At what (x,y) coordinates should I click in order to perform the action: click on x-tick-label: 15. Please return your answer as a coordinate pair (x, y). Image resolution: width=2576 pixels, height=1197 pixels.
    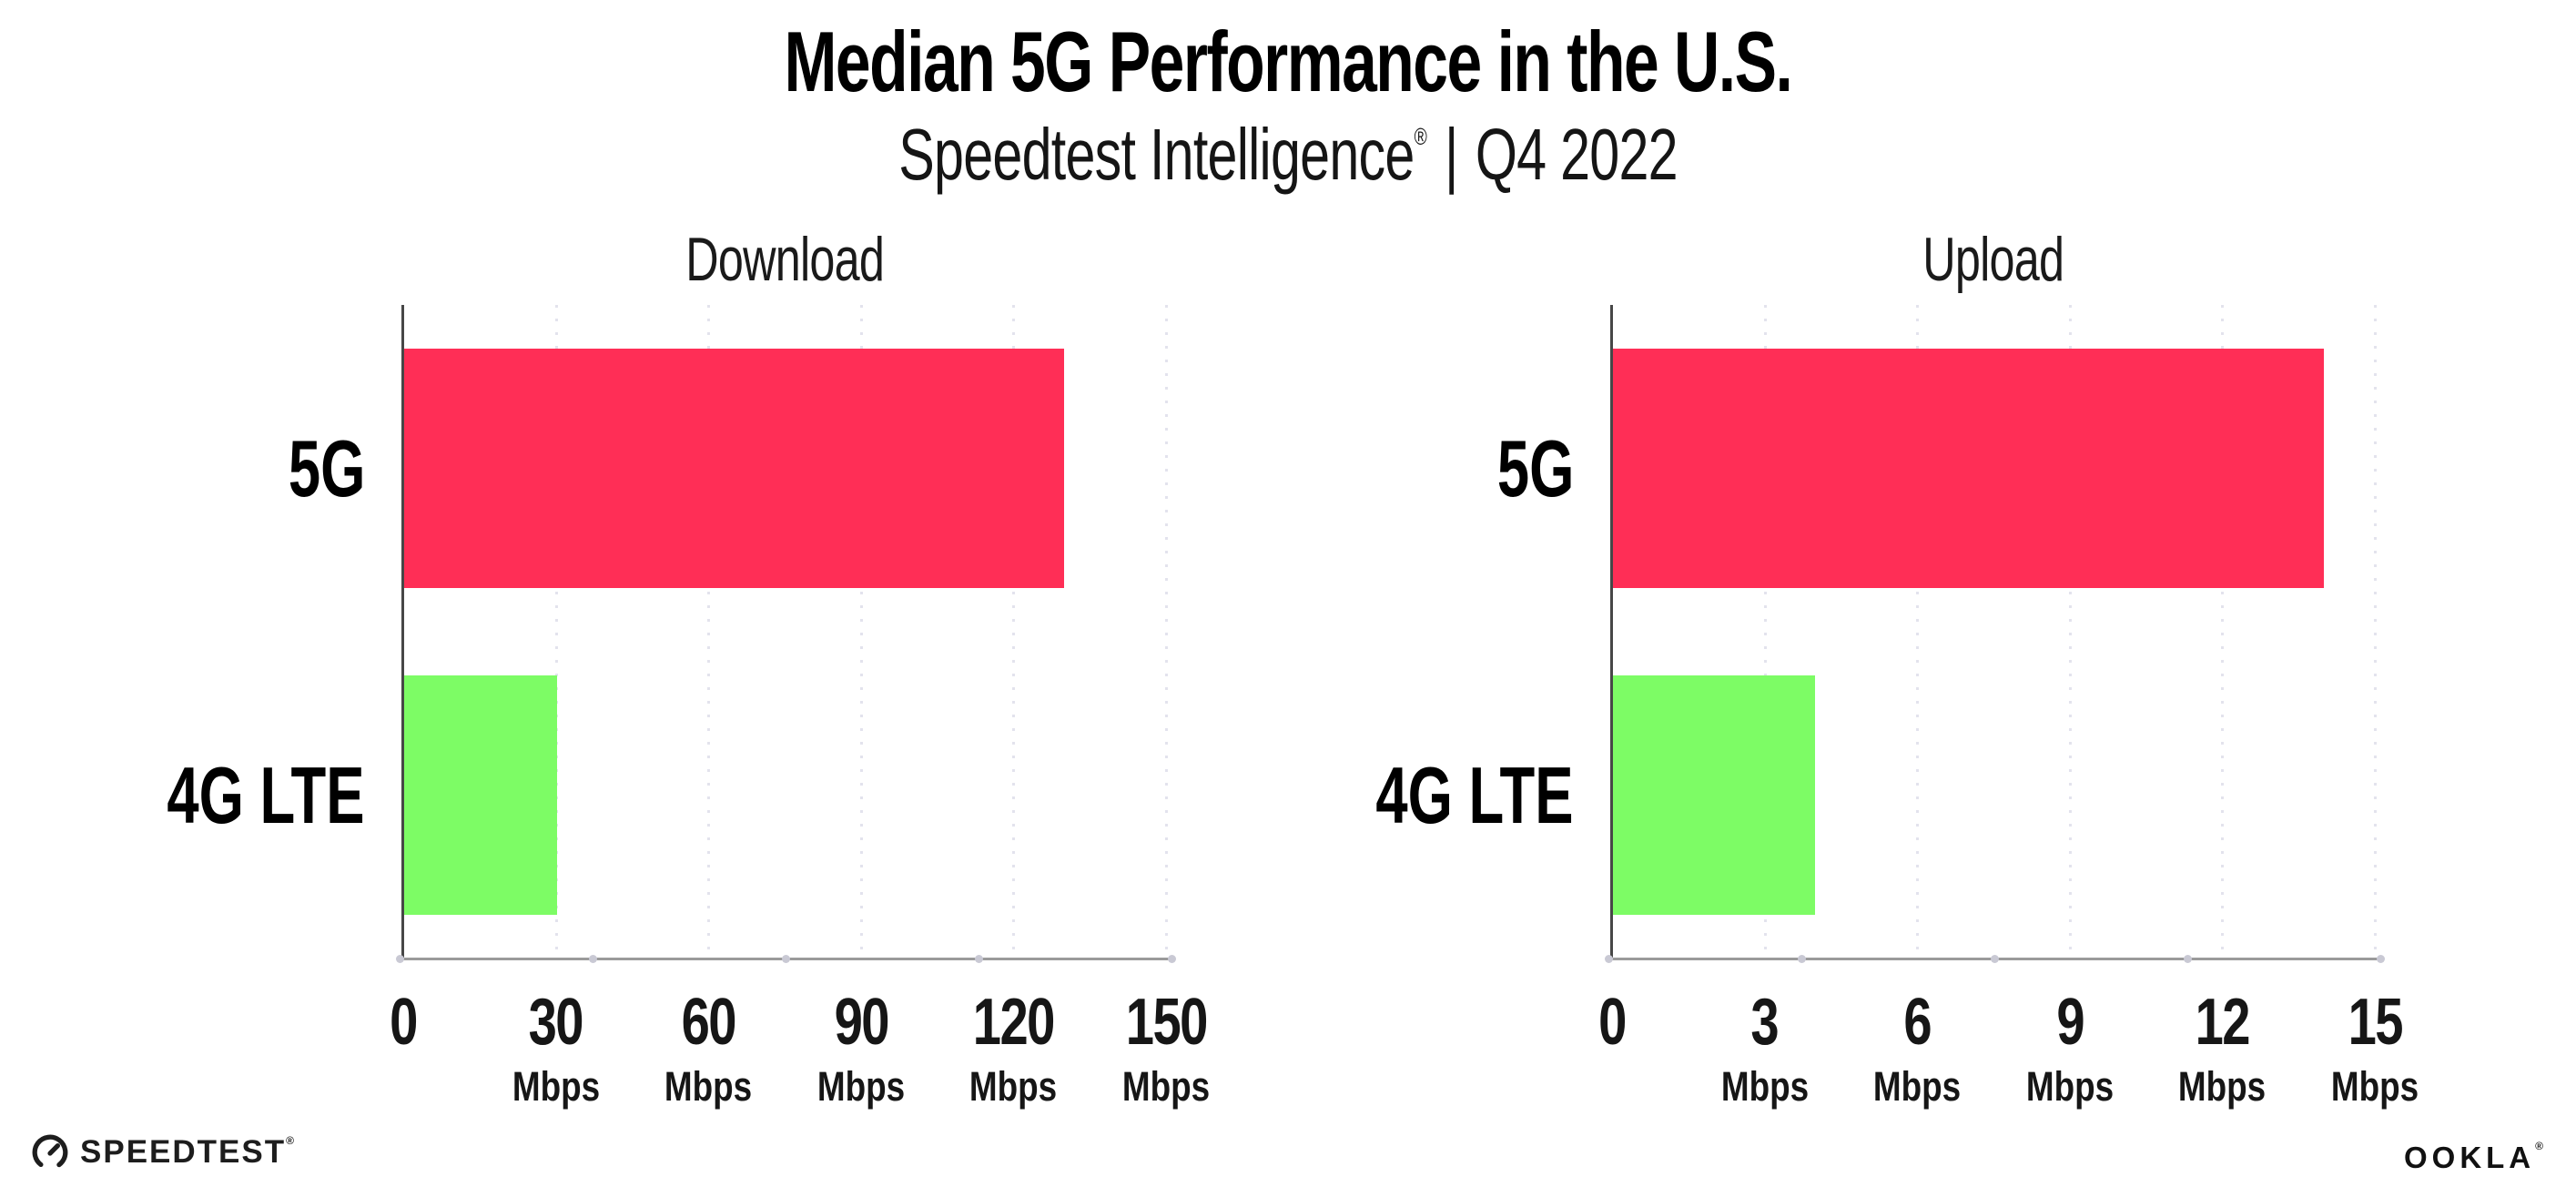
    Looking at the image, I should click on (2375, 1023).